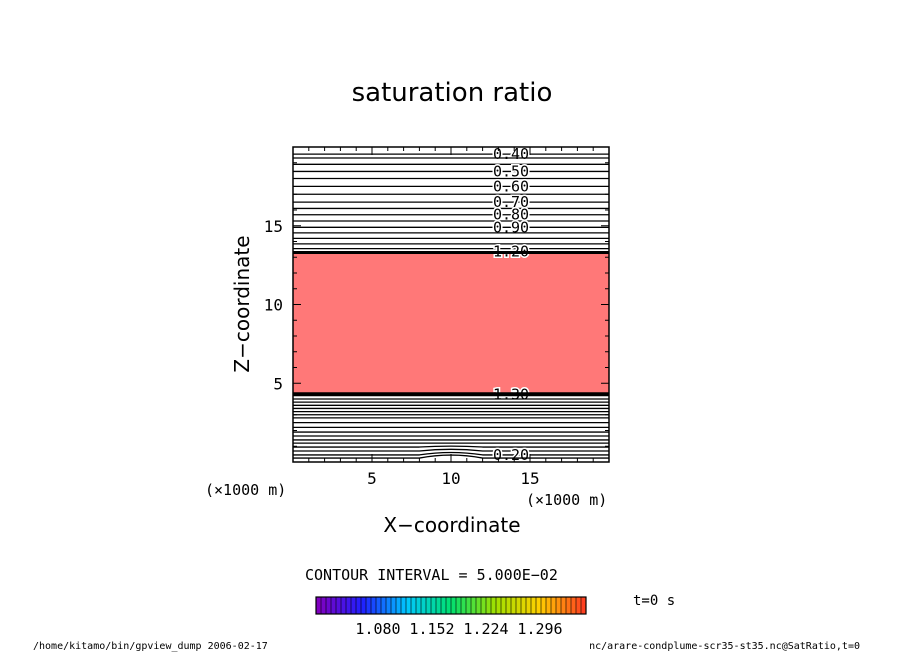 The height and width of the screenshot is (654, 904). I want to click on colorbar-frame, so click(451, 605).